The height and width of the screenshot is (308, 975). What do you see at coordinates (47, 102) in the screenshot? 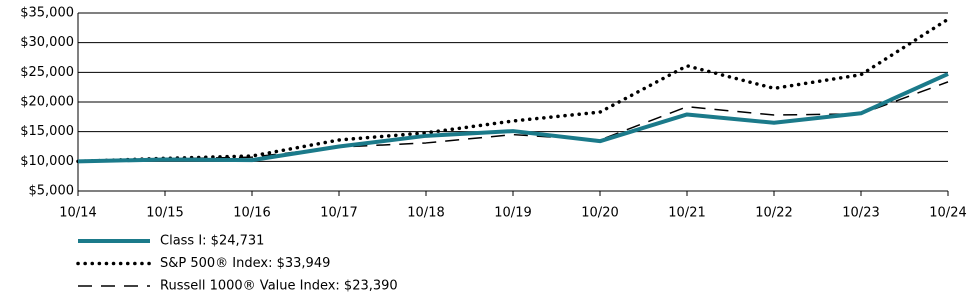
I see `y-tick-label: $20,000` at bounding box center [47, 102].